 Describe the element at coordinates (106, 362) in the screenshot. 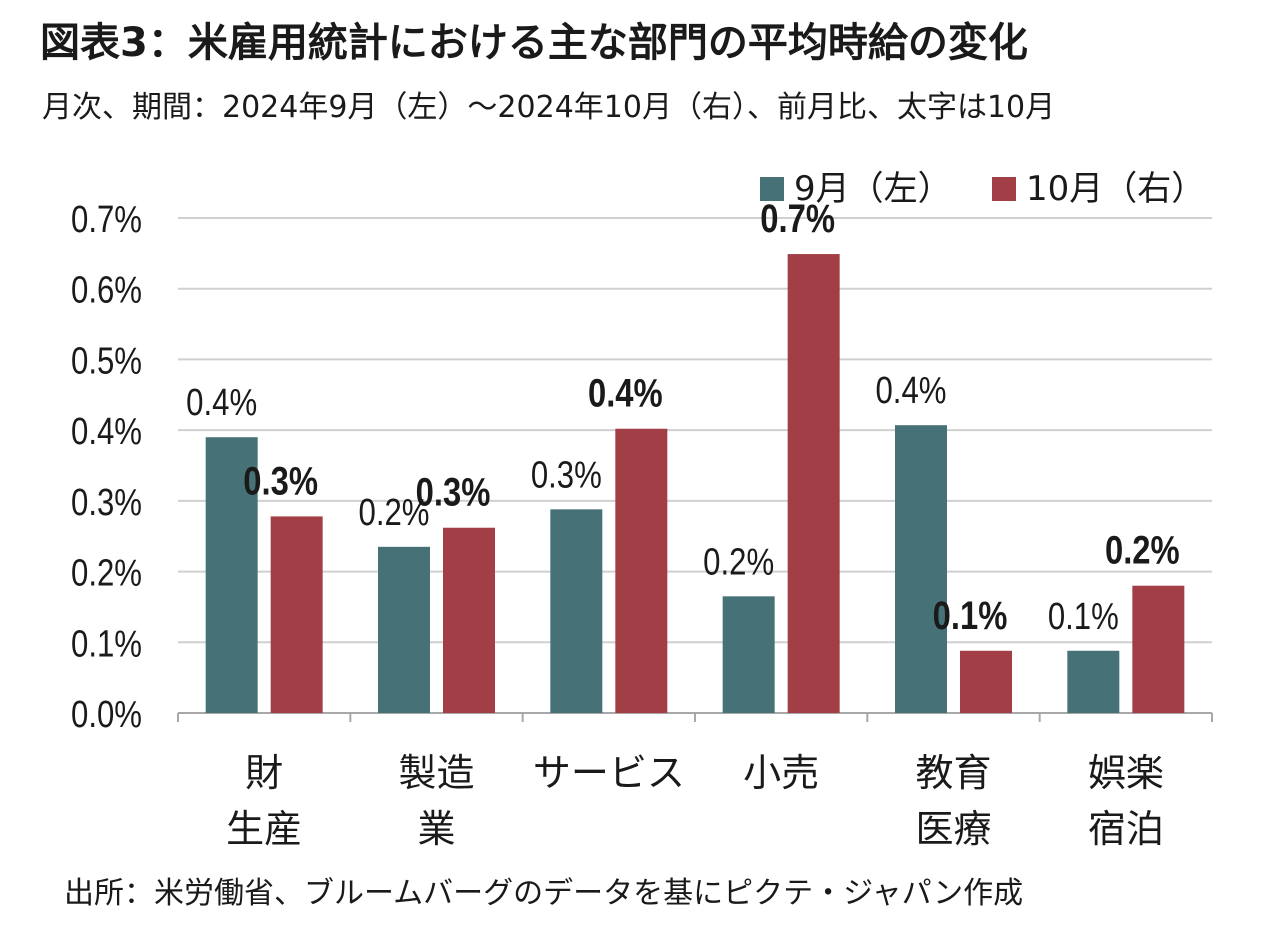

I see `y-tick-label: 0.5%` at that location.